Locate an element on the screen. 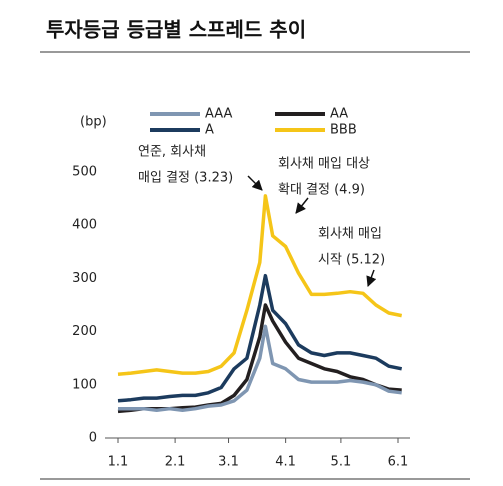 This screenshot has width=503, height=486. legend-label: A is located at coordinates (209, 130).